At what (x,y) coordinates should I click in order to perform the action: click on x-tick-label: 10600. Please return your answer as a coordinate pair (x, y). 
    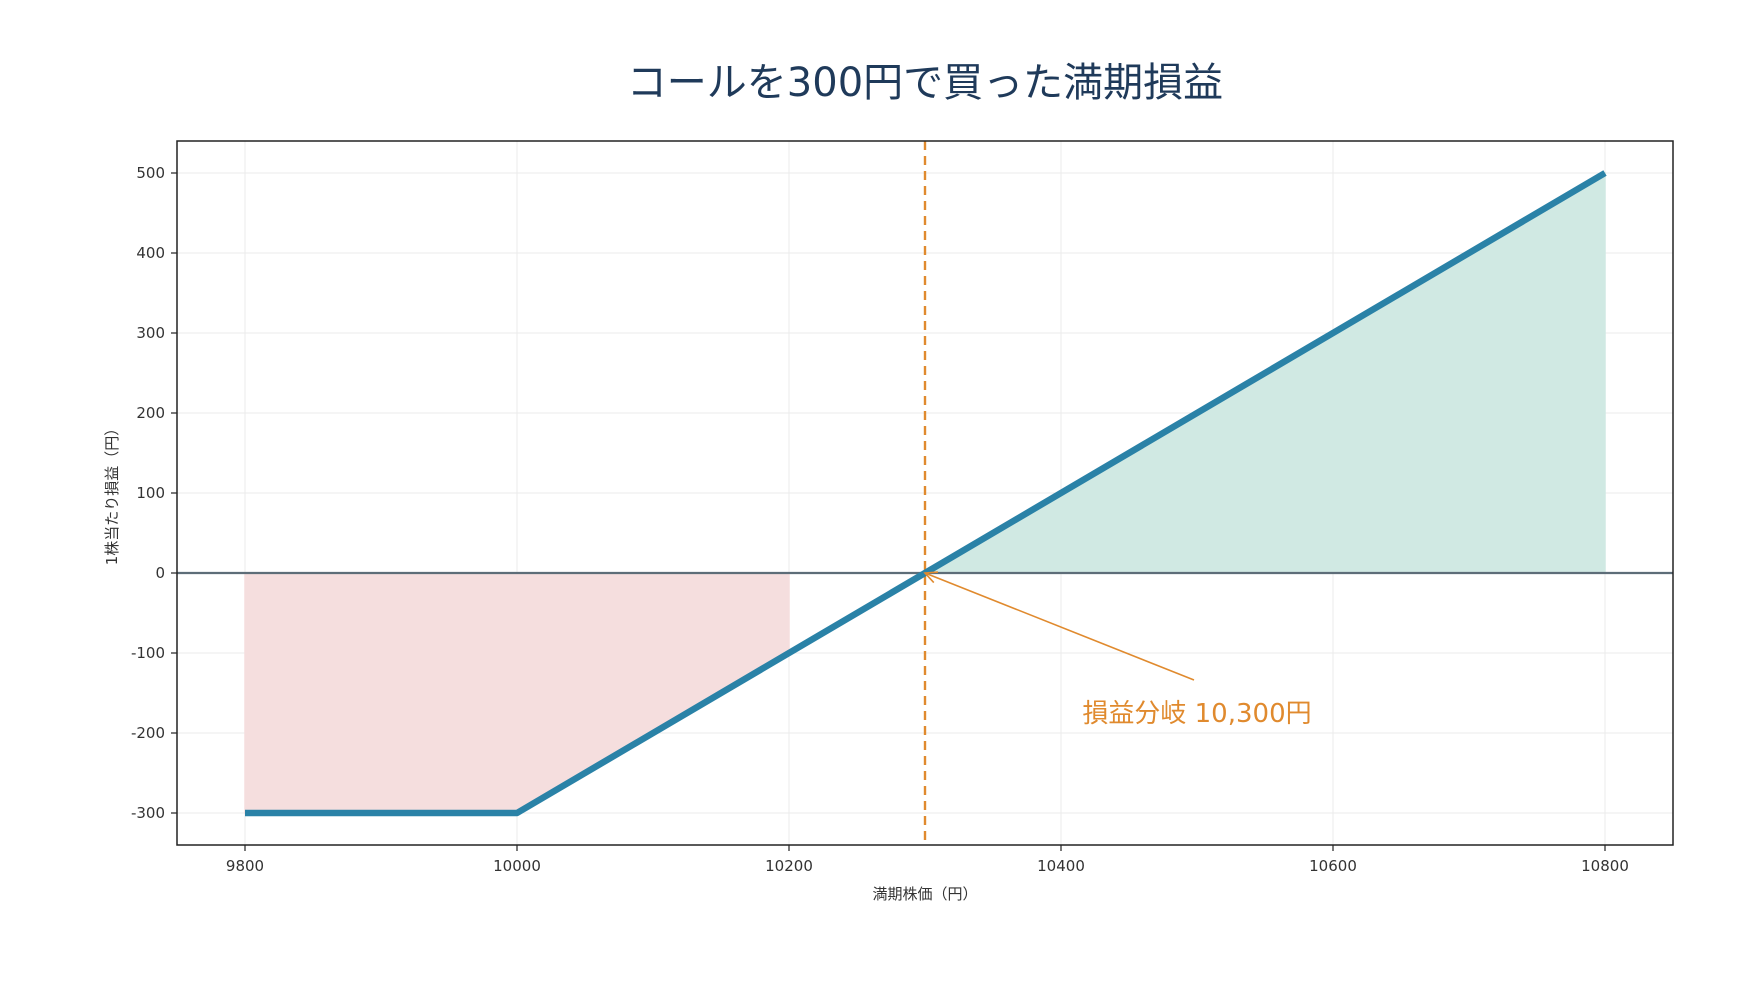
    Looking at the image, I should click on (1333, 866).